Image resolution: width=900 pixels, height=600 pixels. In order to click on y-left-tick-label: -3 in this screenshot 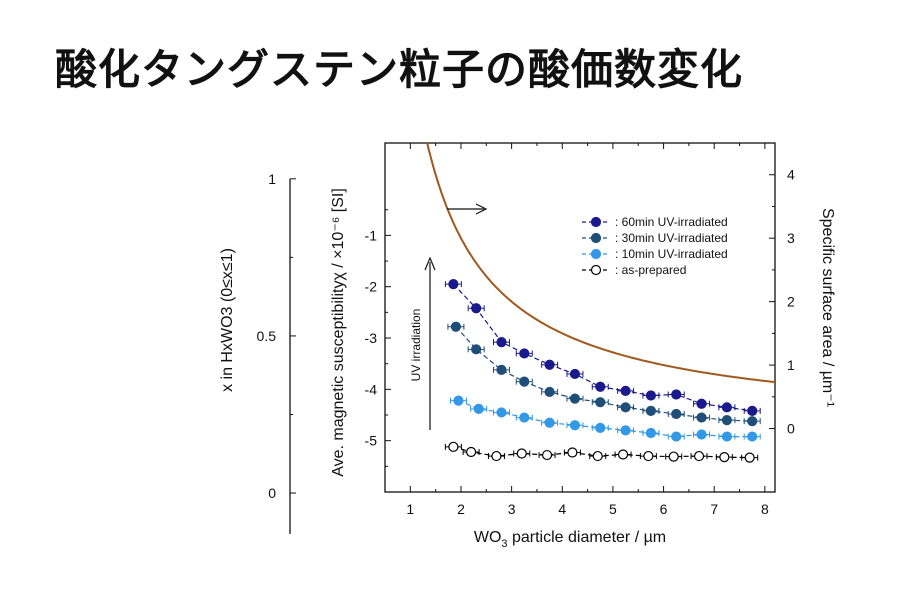, I will do `click(371, 338)`.